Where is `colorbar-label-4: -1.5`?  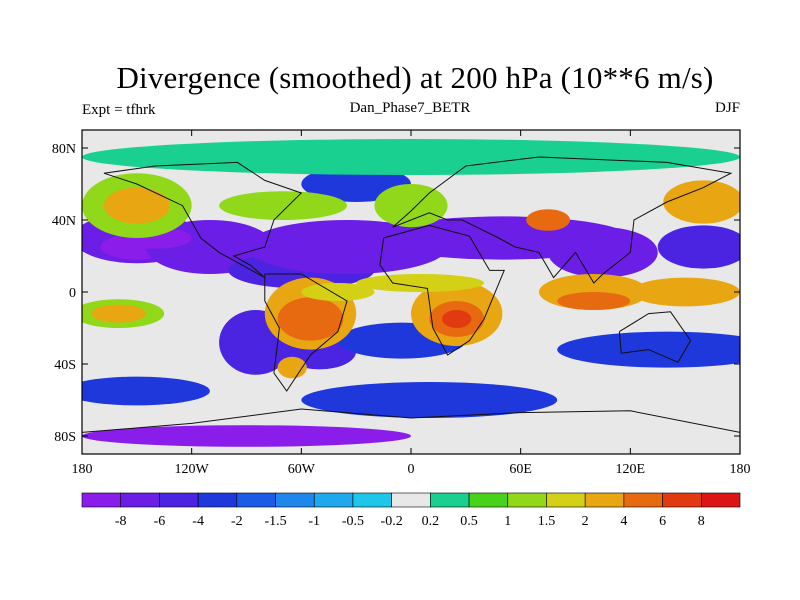
colorbar-label-4: -1.5 is located at coordinates (275, 521).